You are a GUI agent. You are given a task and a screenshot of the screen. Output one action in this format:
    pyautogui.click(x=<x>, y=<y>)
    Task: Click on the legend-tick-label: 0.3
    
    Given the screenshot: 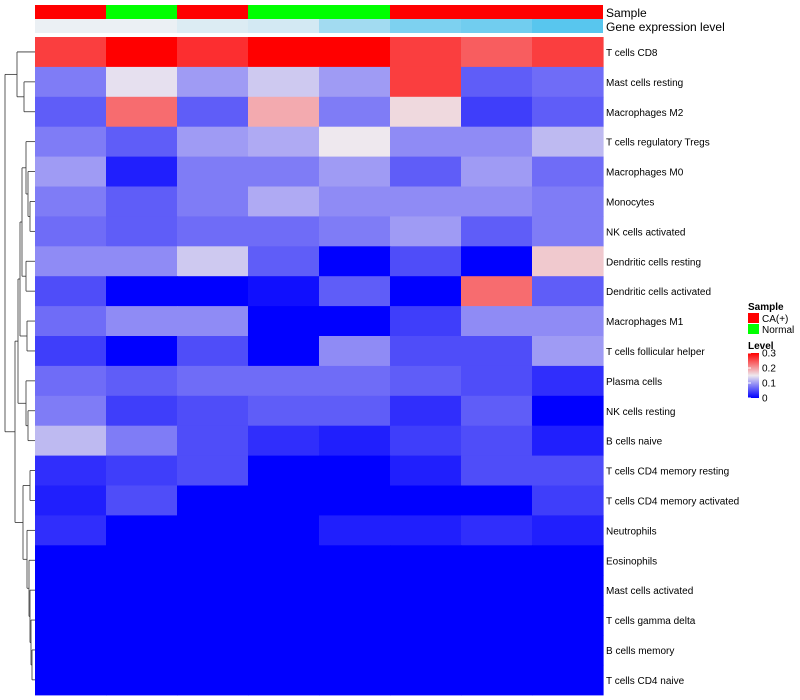 What is the action you would take?
    pyautogui.click(x=769, y=354)
    